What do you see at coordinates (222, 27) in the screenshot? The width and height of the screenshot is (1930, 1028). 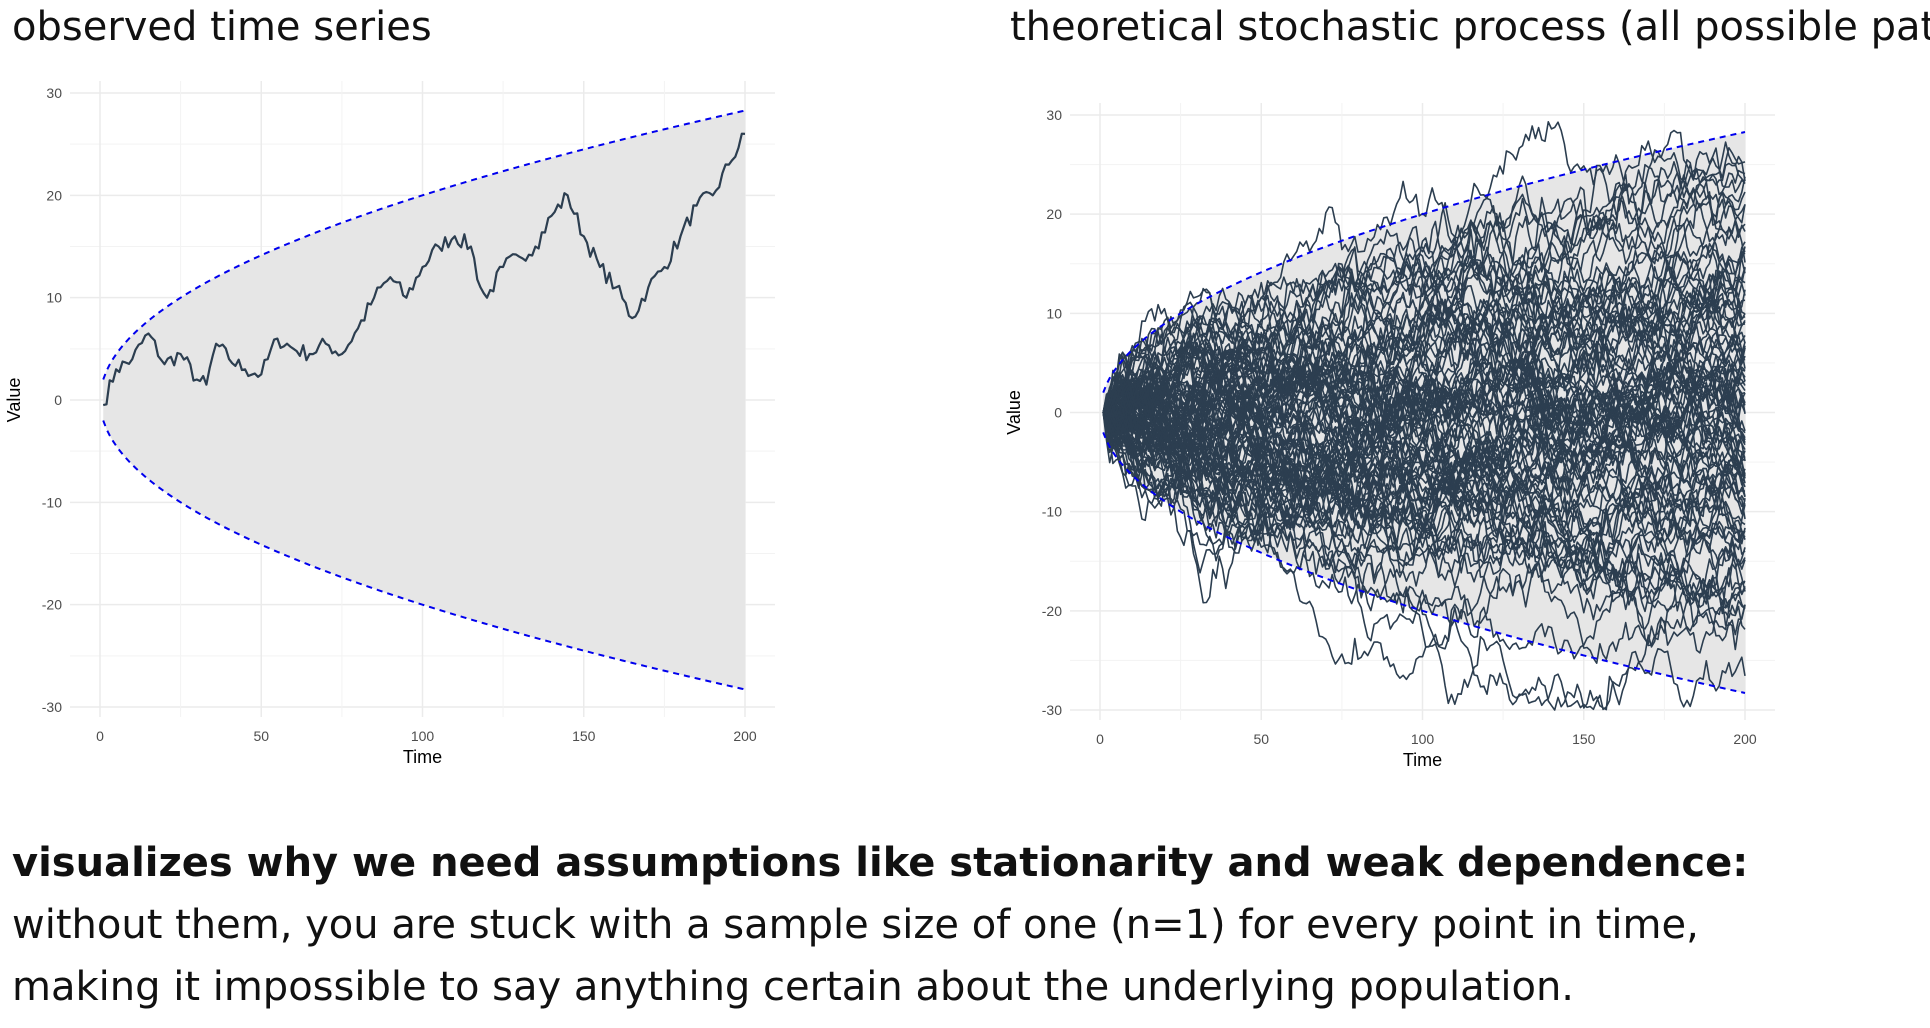 I see `left-panel-title: observed time series` at bounding box center [222, 27].